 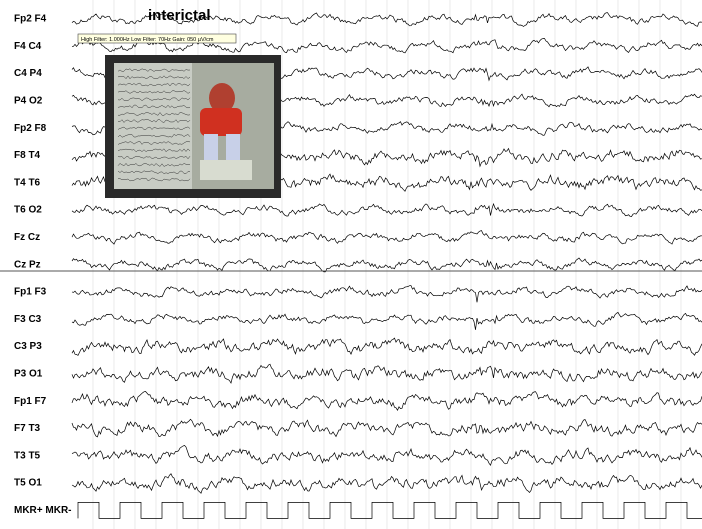 I want to click on channel-label: F8 T4, so click(x=27, y=155).